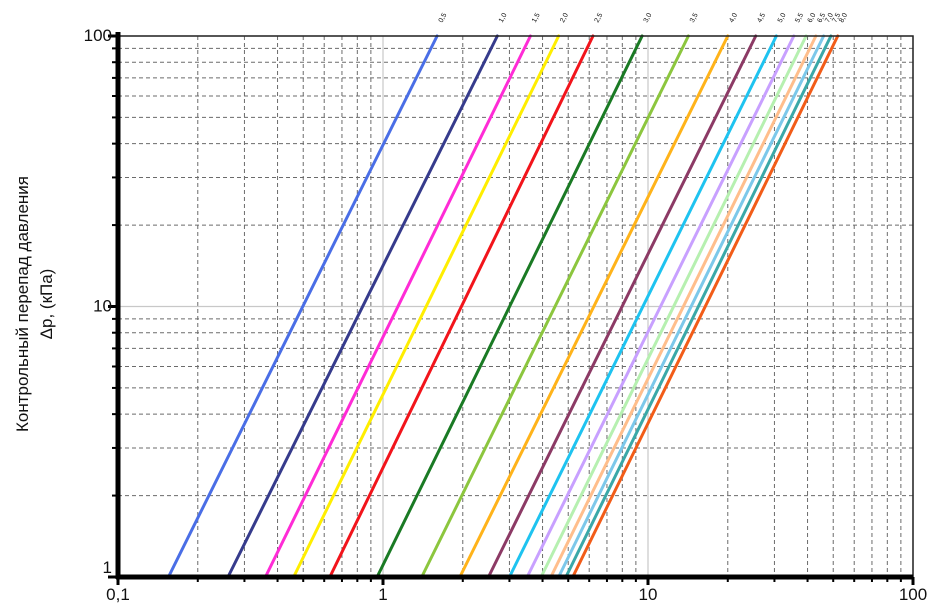 The image size is (928, 608). I want to click on series-label: 1,0, so click(503, 18).